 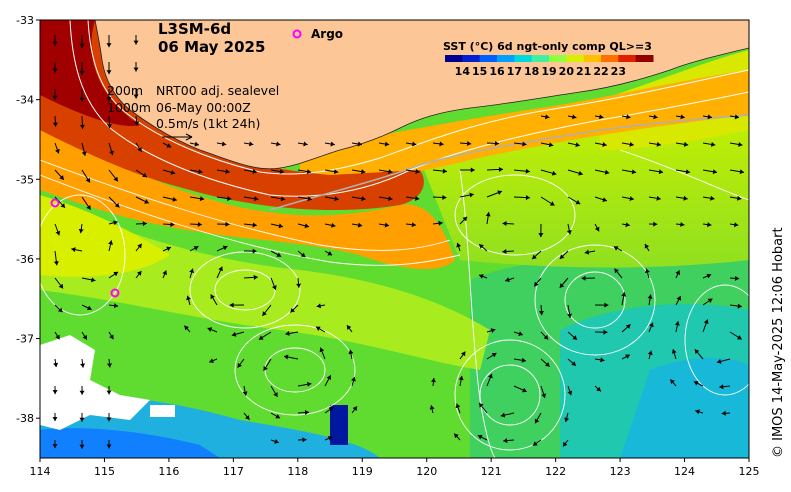 I want to click on product-title: L3SM-6d, so click(x=194, y=29).